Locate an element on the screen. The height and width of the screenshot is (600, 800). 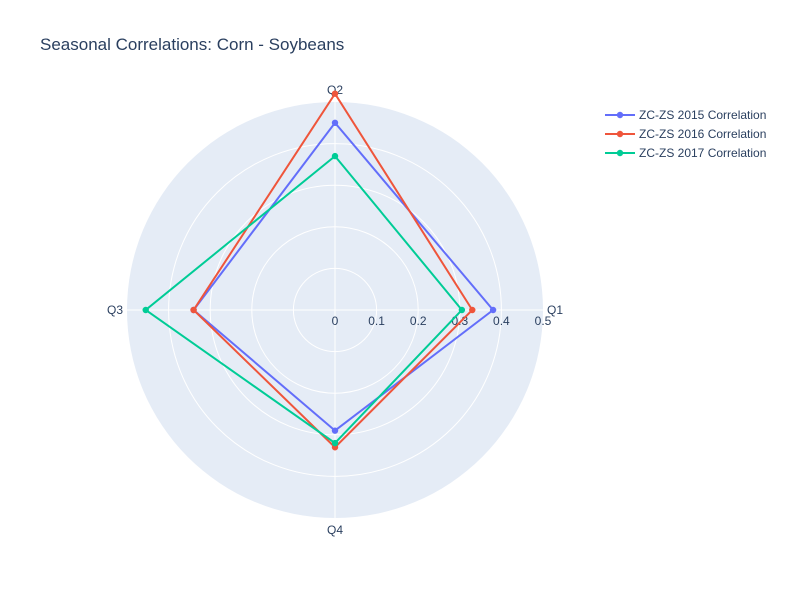
legend-item: ZC-ZS 2017 Correlation is located at coordinates (685, 153).